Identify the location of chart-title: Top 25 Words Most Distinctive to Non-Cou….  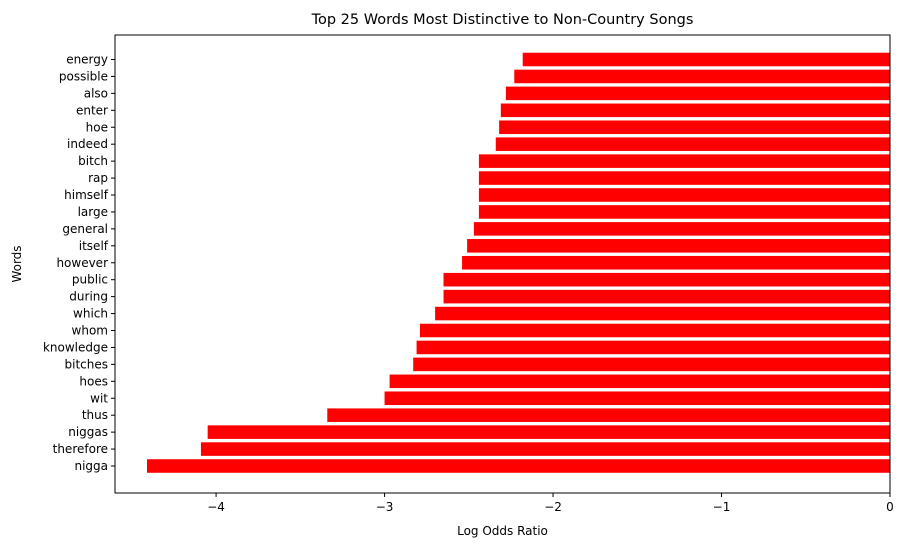
(502, 20).